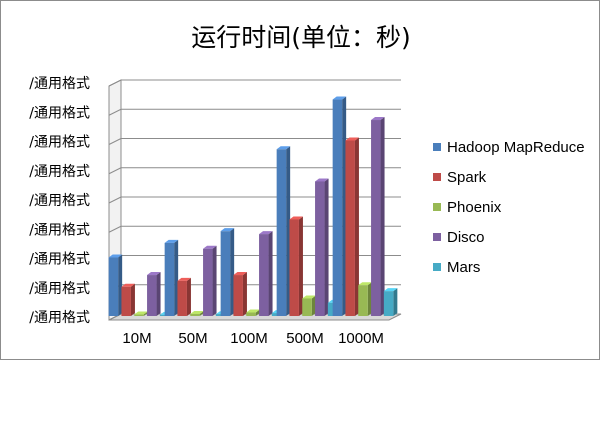 The height and width of the screenshot is (438, 600). I want to click on bar-mars-1000M, so click(390, 302).